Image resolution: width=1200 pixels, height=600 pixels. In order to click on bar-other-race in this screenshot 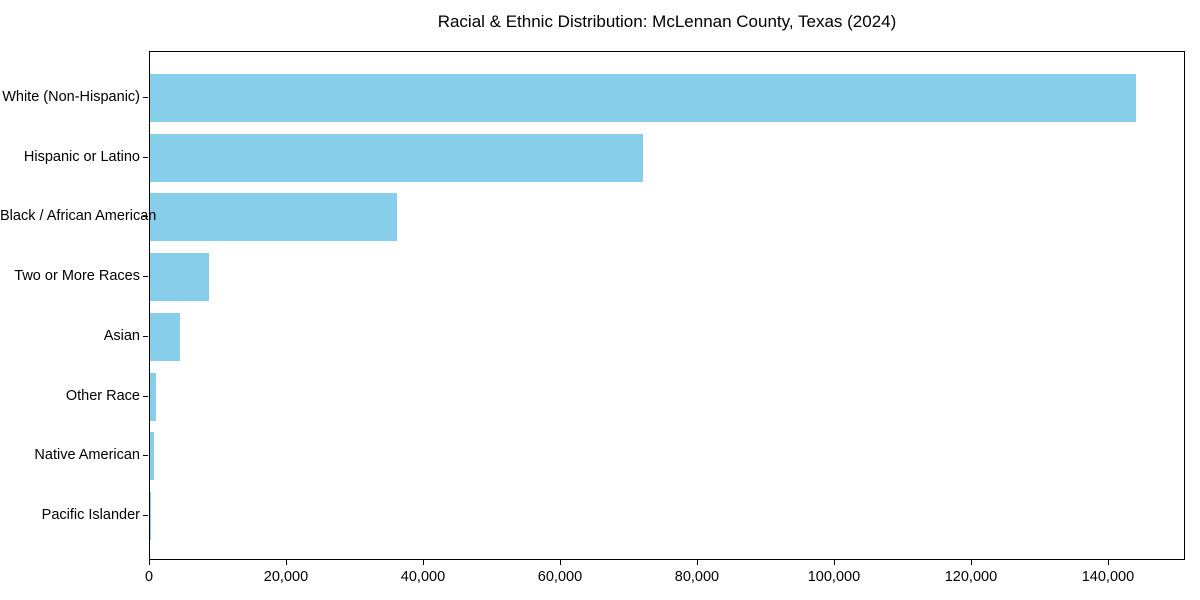, I will do `click(153, 396)`.